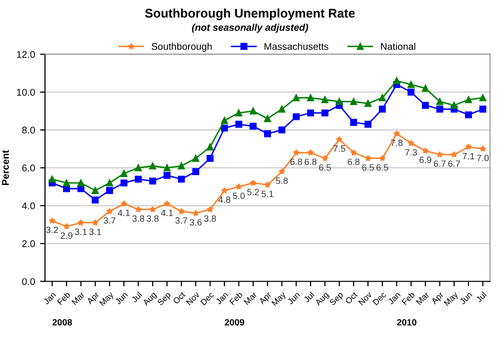 The image size is (500, 339). Describe the element at coordinates (28, 244) in the screenshot. I see `y-tick-label: 2.0` at that location.